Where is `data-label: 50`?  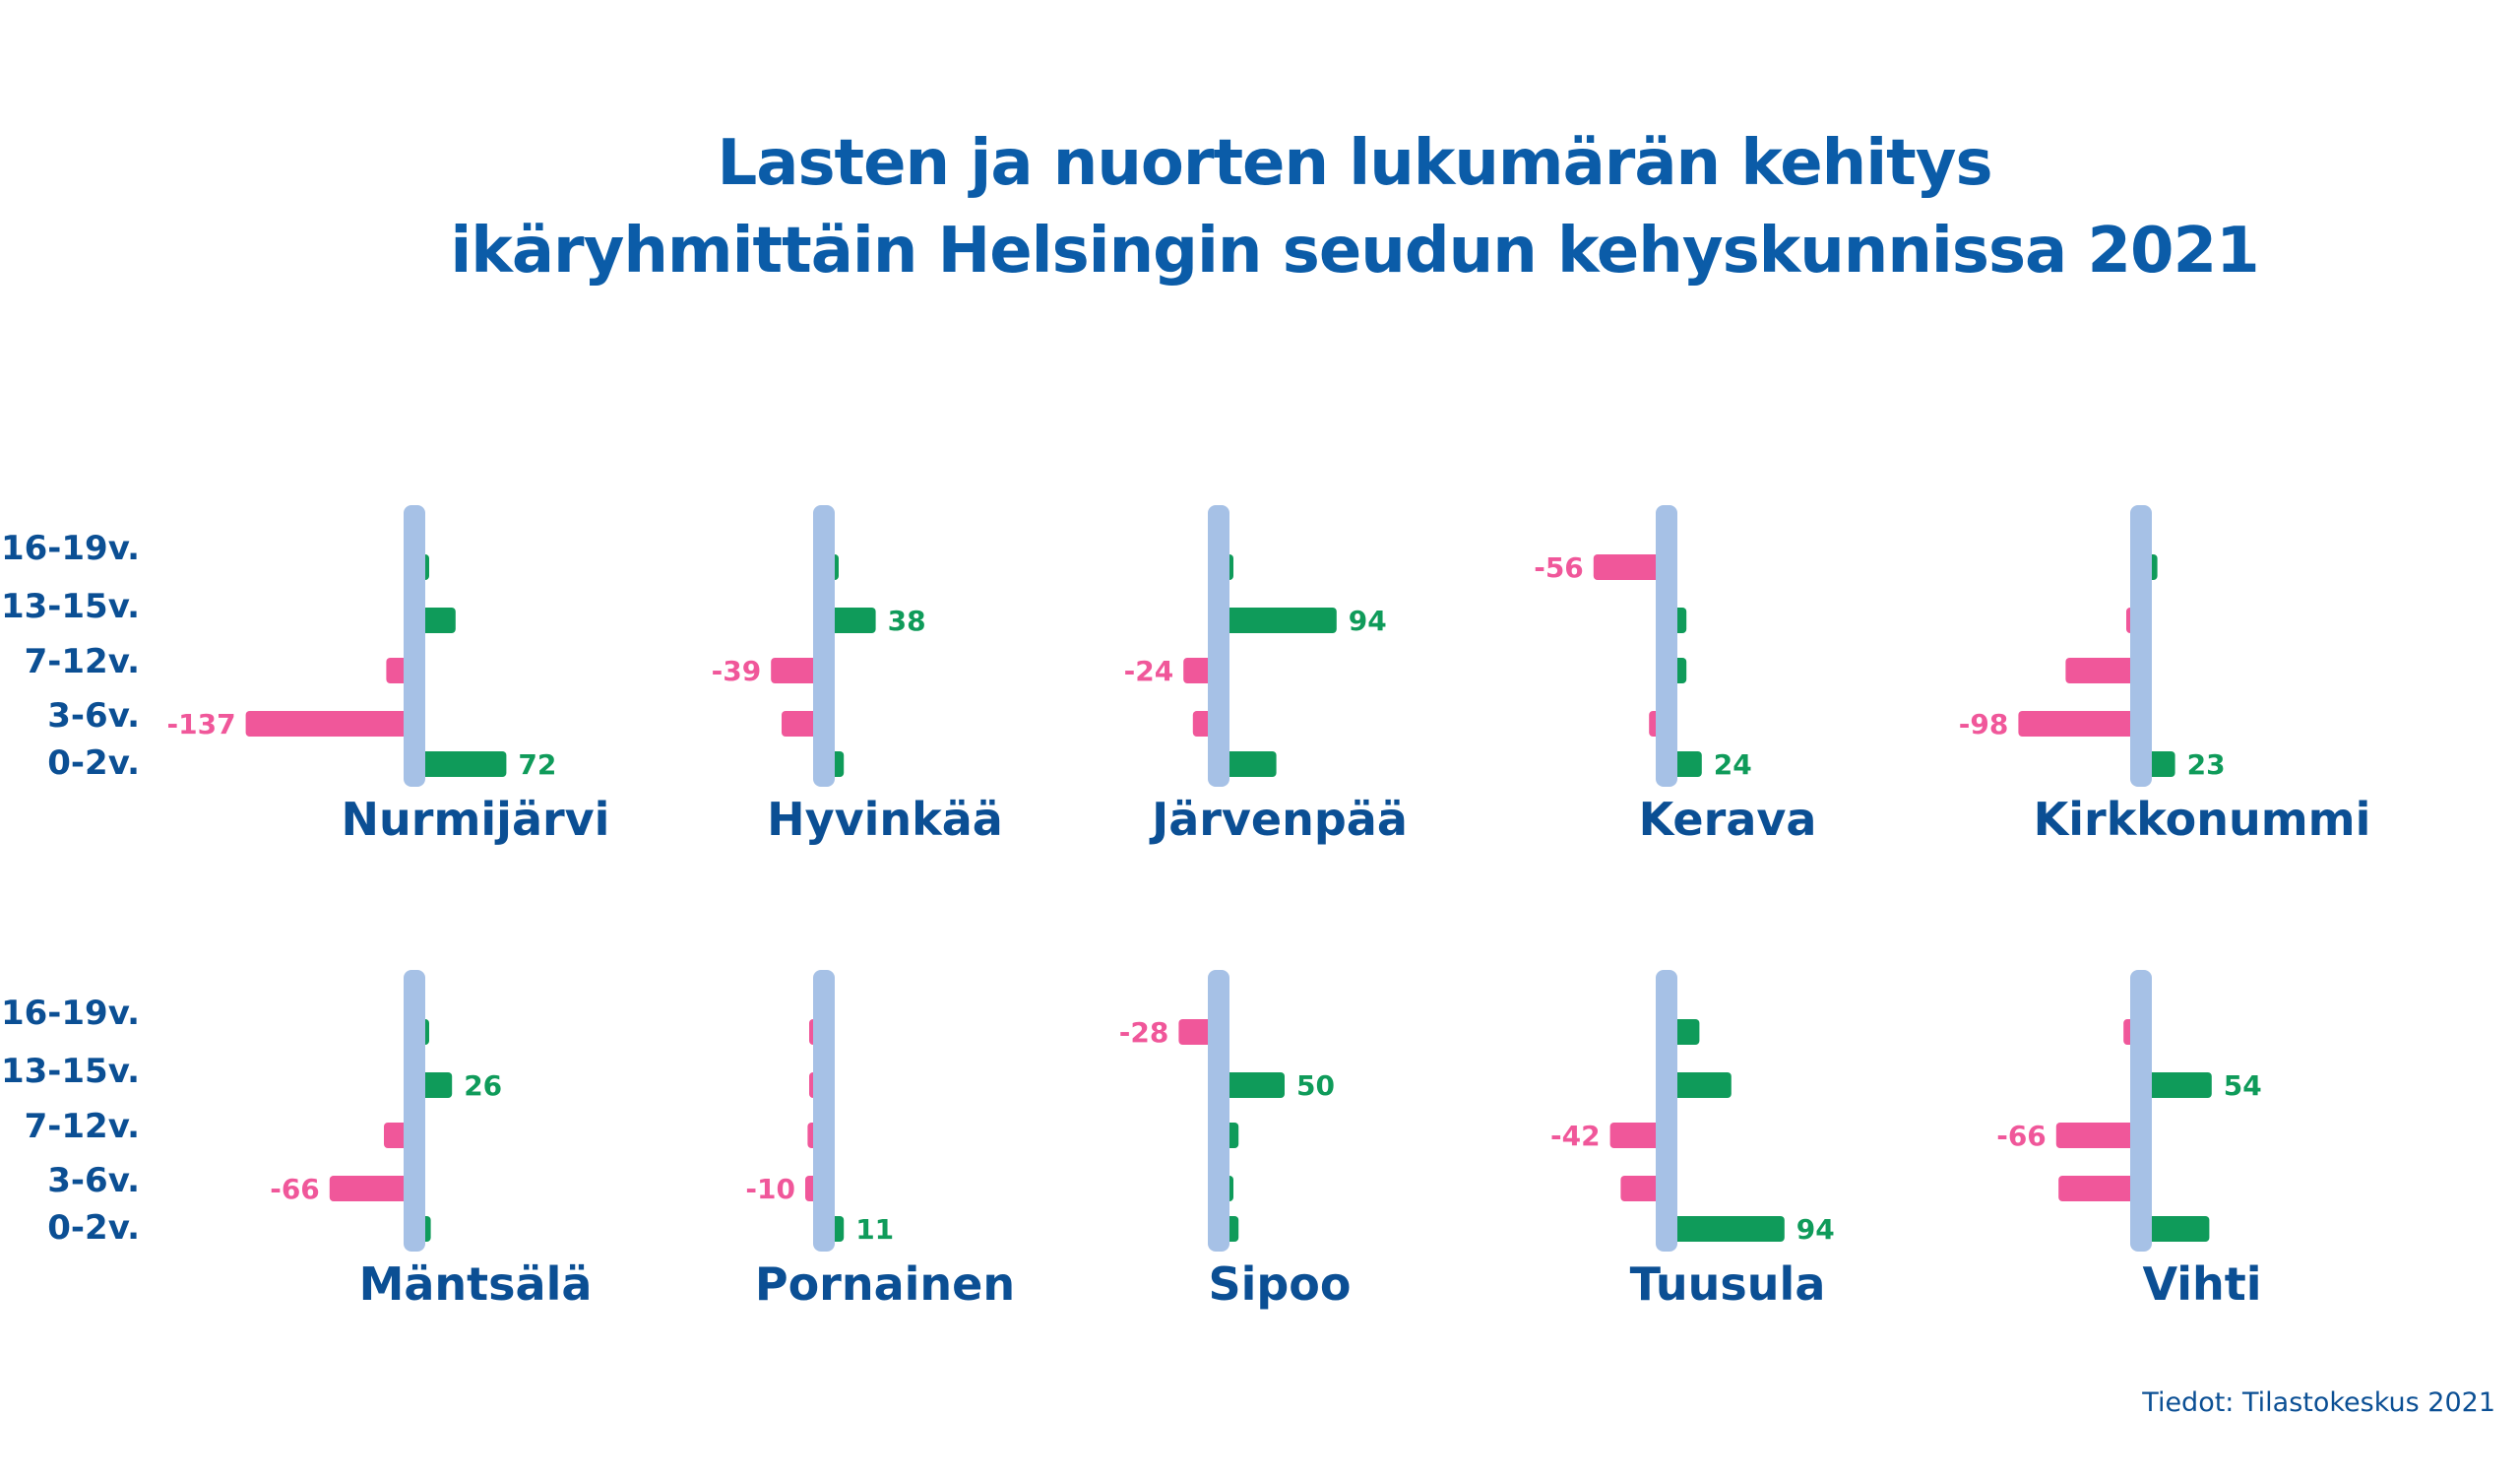 data-label: 50 is located at coordinates (1315, 1085).